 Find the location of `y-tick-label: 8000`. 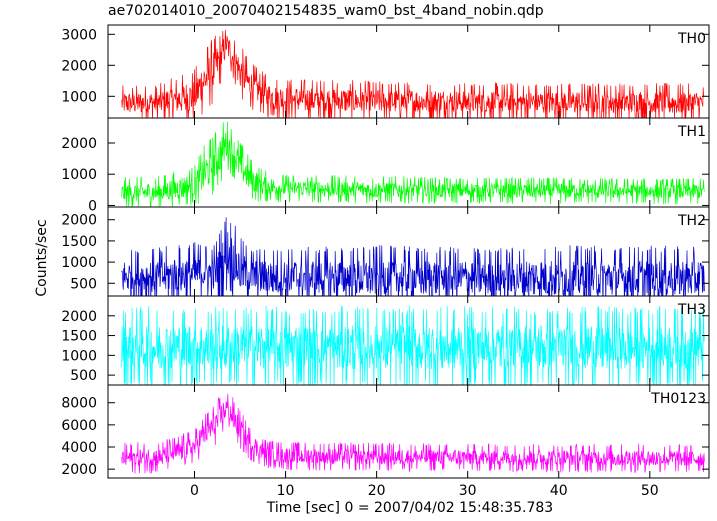

y-tick-label: 8000 is located at coordinates (79, 404).